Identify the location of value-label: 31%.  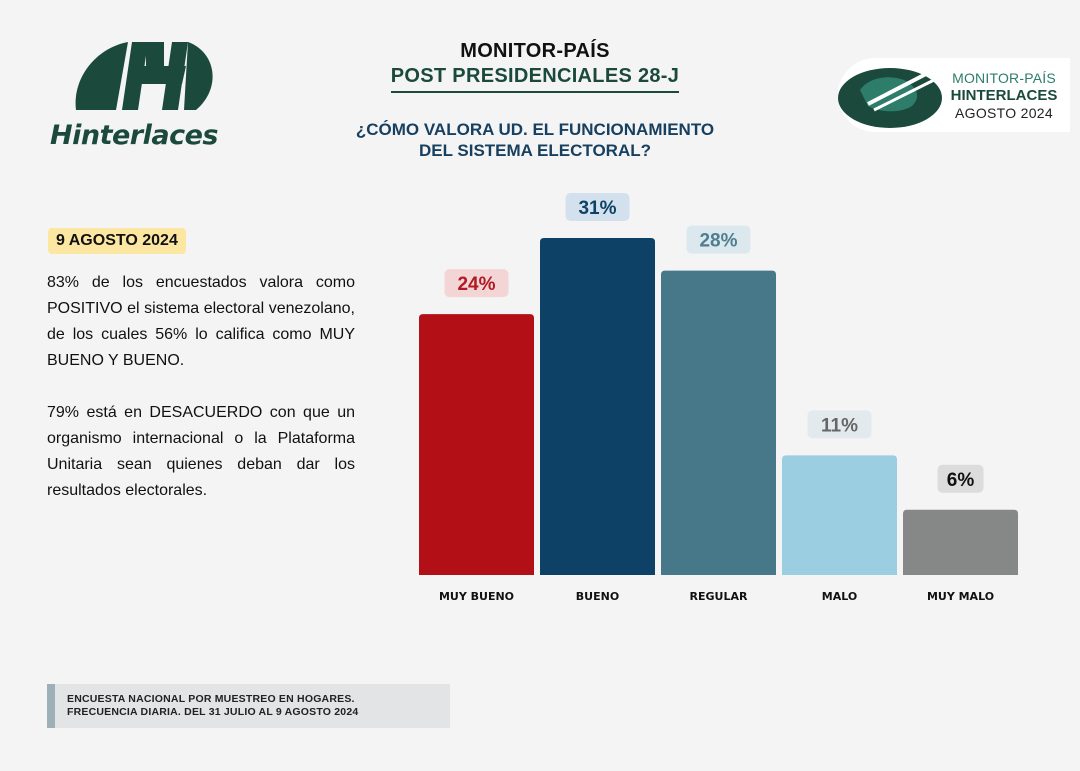
(597, 208).